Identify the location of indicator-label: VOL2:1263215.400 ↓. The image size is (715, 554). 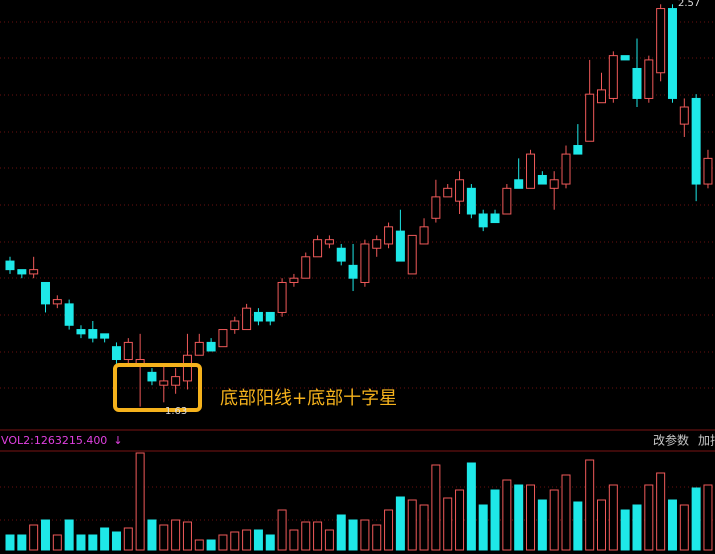
(62, 440).